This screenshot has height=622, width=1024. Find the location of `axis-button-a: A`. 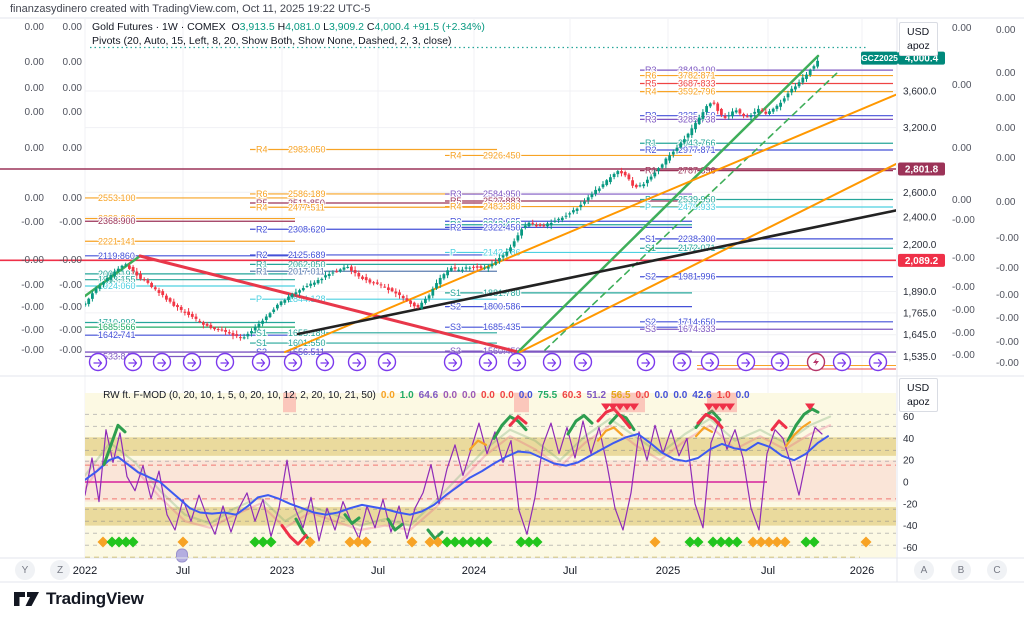

axis-button-a: A is located at coordinates (924, 570).